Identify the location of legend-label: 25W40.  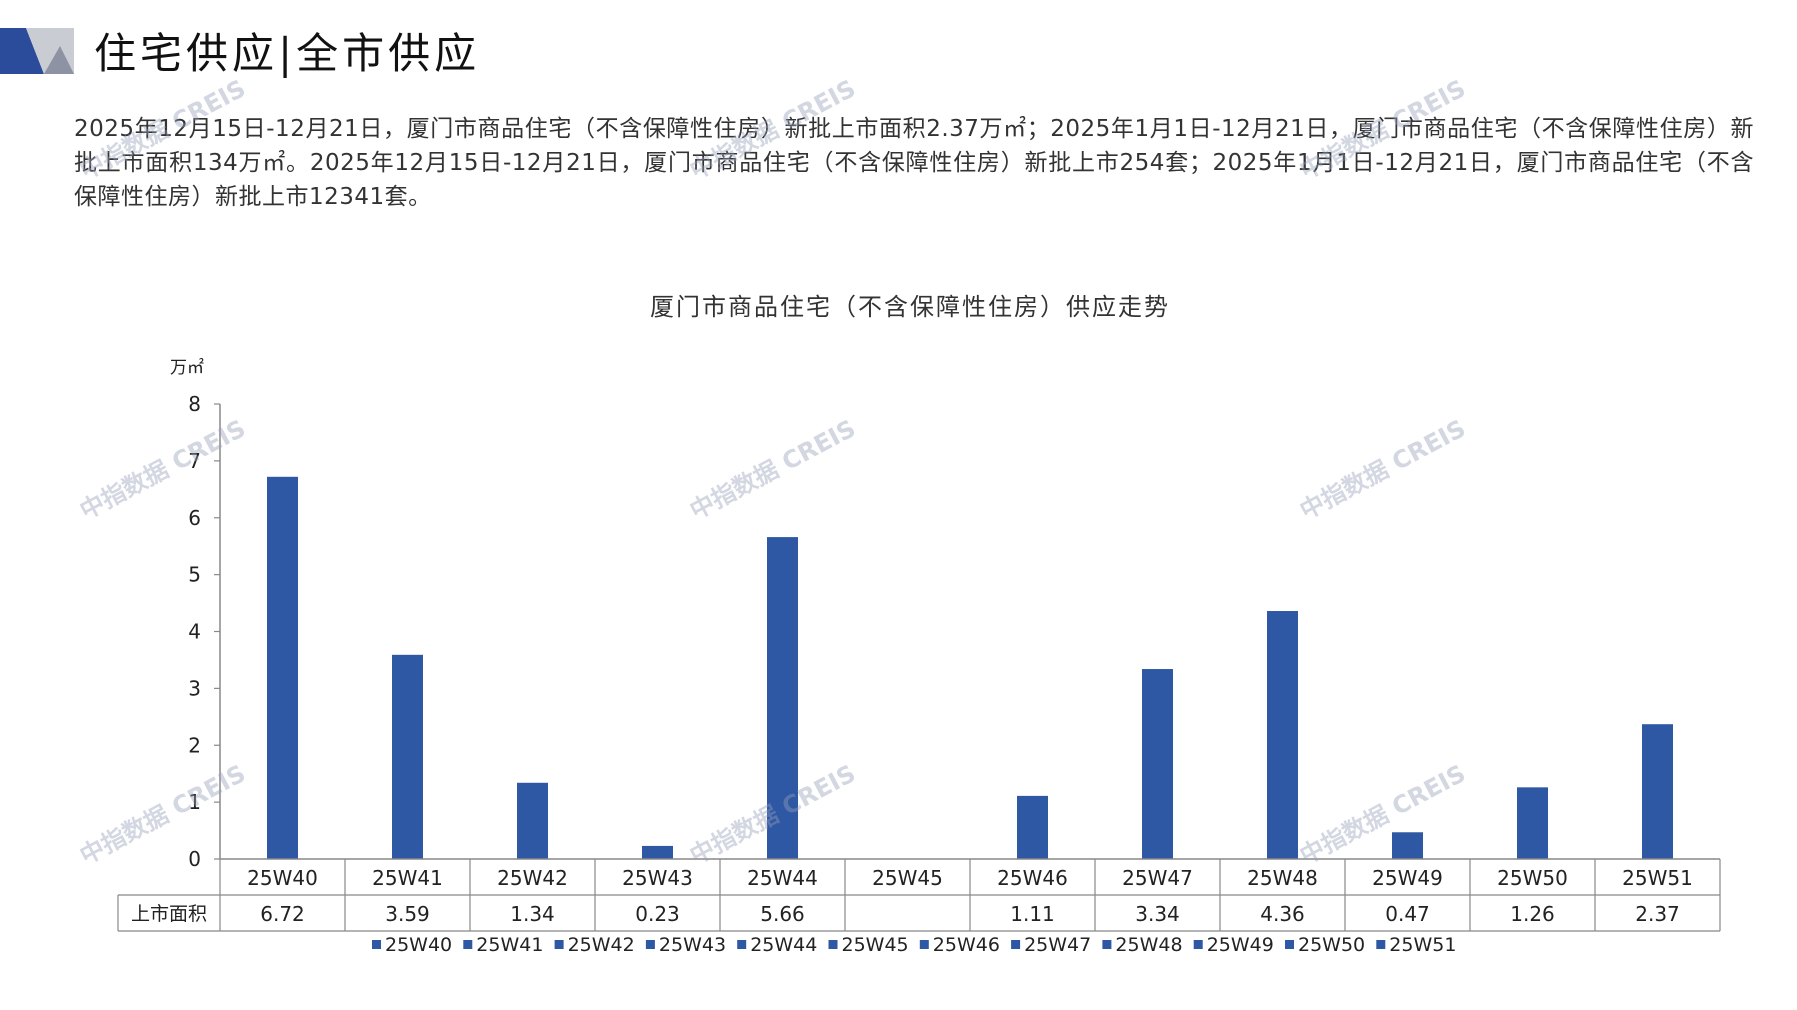
(418, 945).